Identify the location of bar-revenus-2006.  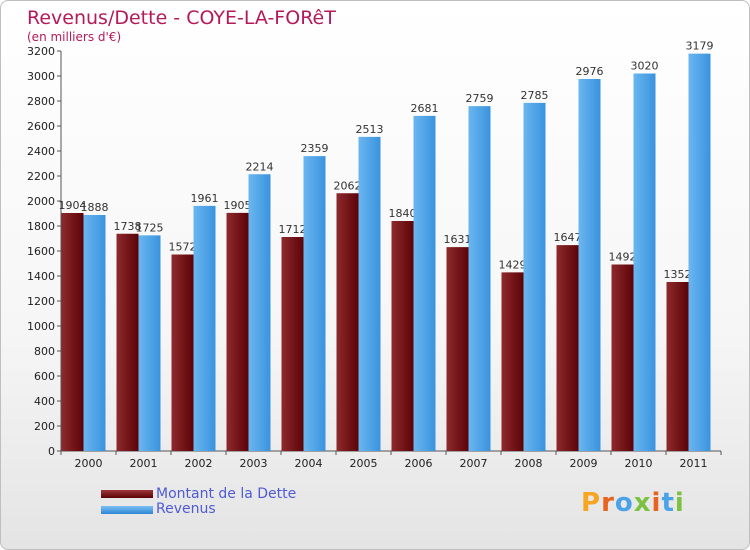
(424, 283).